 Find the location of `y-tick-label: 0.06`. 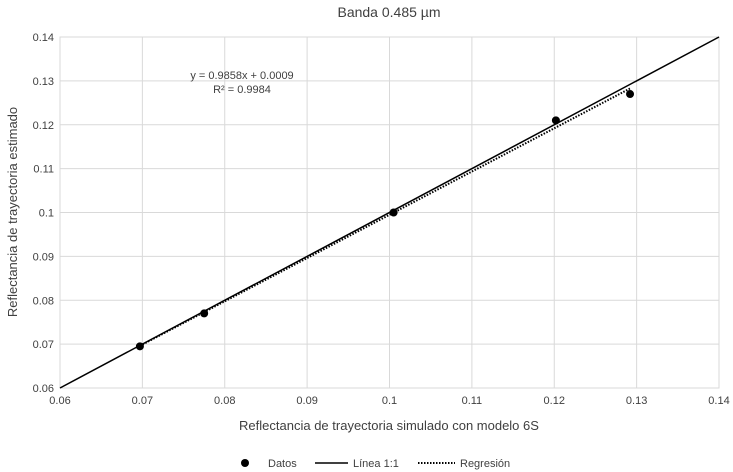

y-tick-label: 0.06 is located at coordinates (43, 389).